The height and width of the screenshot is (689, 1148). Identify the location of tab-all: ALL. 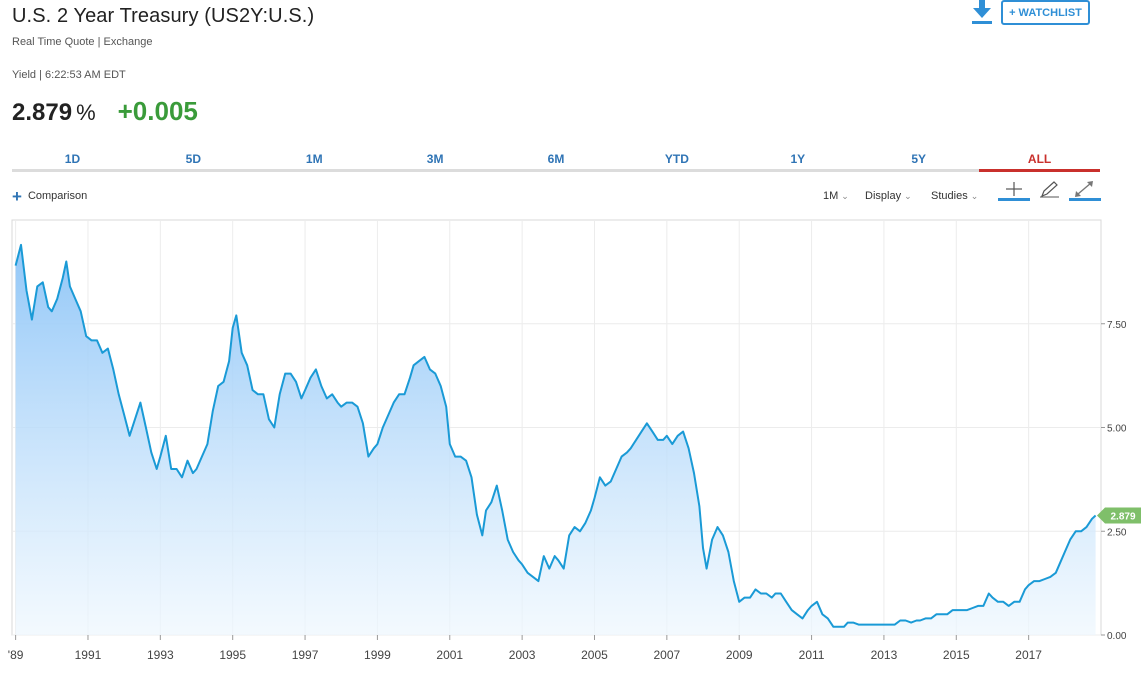
(1039, 161).